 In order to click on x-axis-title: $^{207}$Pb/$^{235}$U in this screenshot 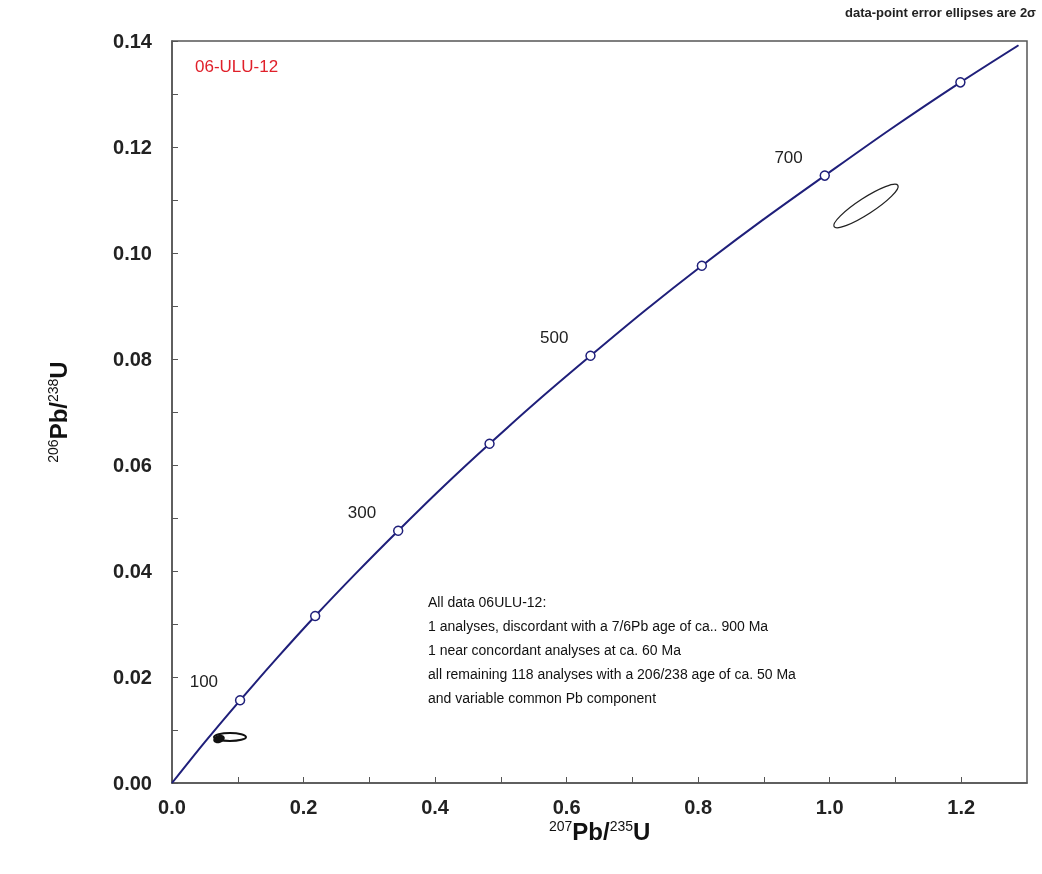, I will do `click(600, 832)`.